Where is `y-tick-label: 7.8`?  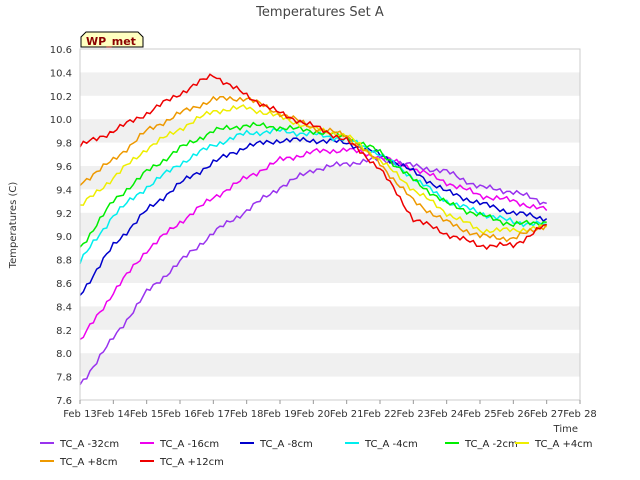 y-tick-label: 7.8 is located at coordinates (64, 378).